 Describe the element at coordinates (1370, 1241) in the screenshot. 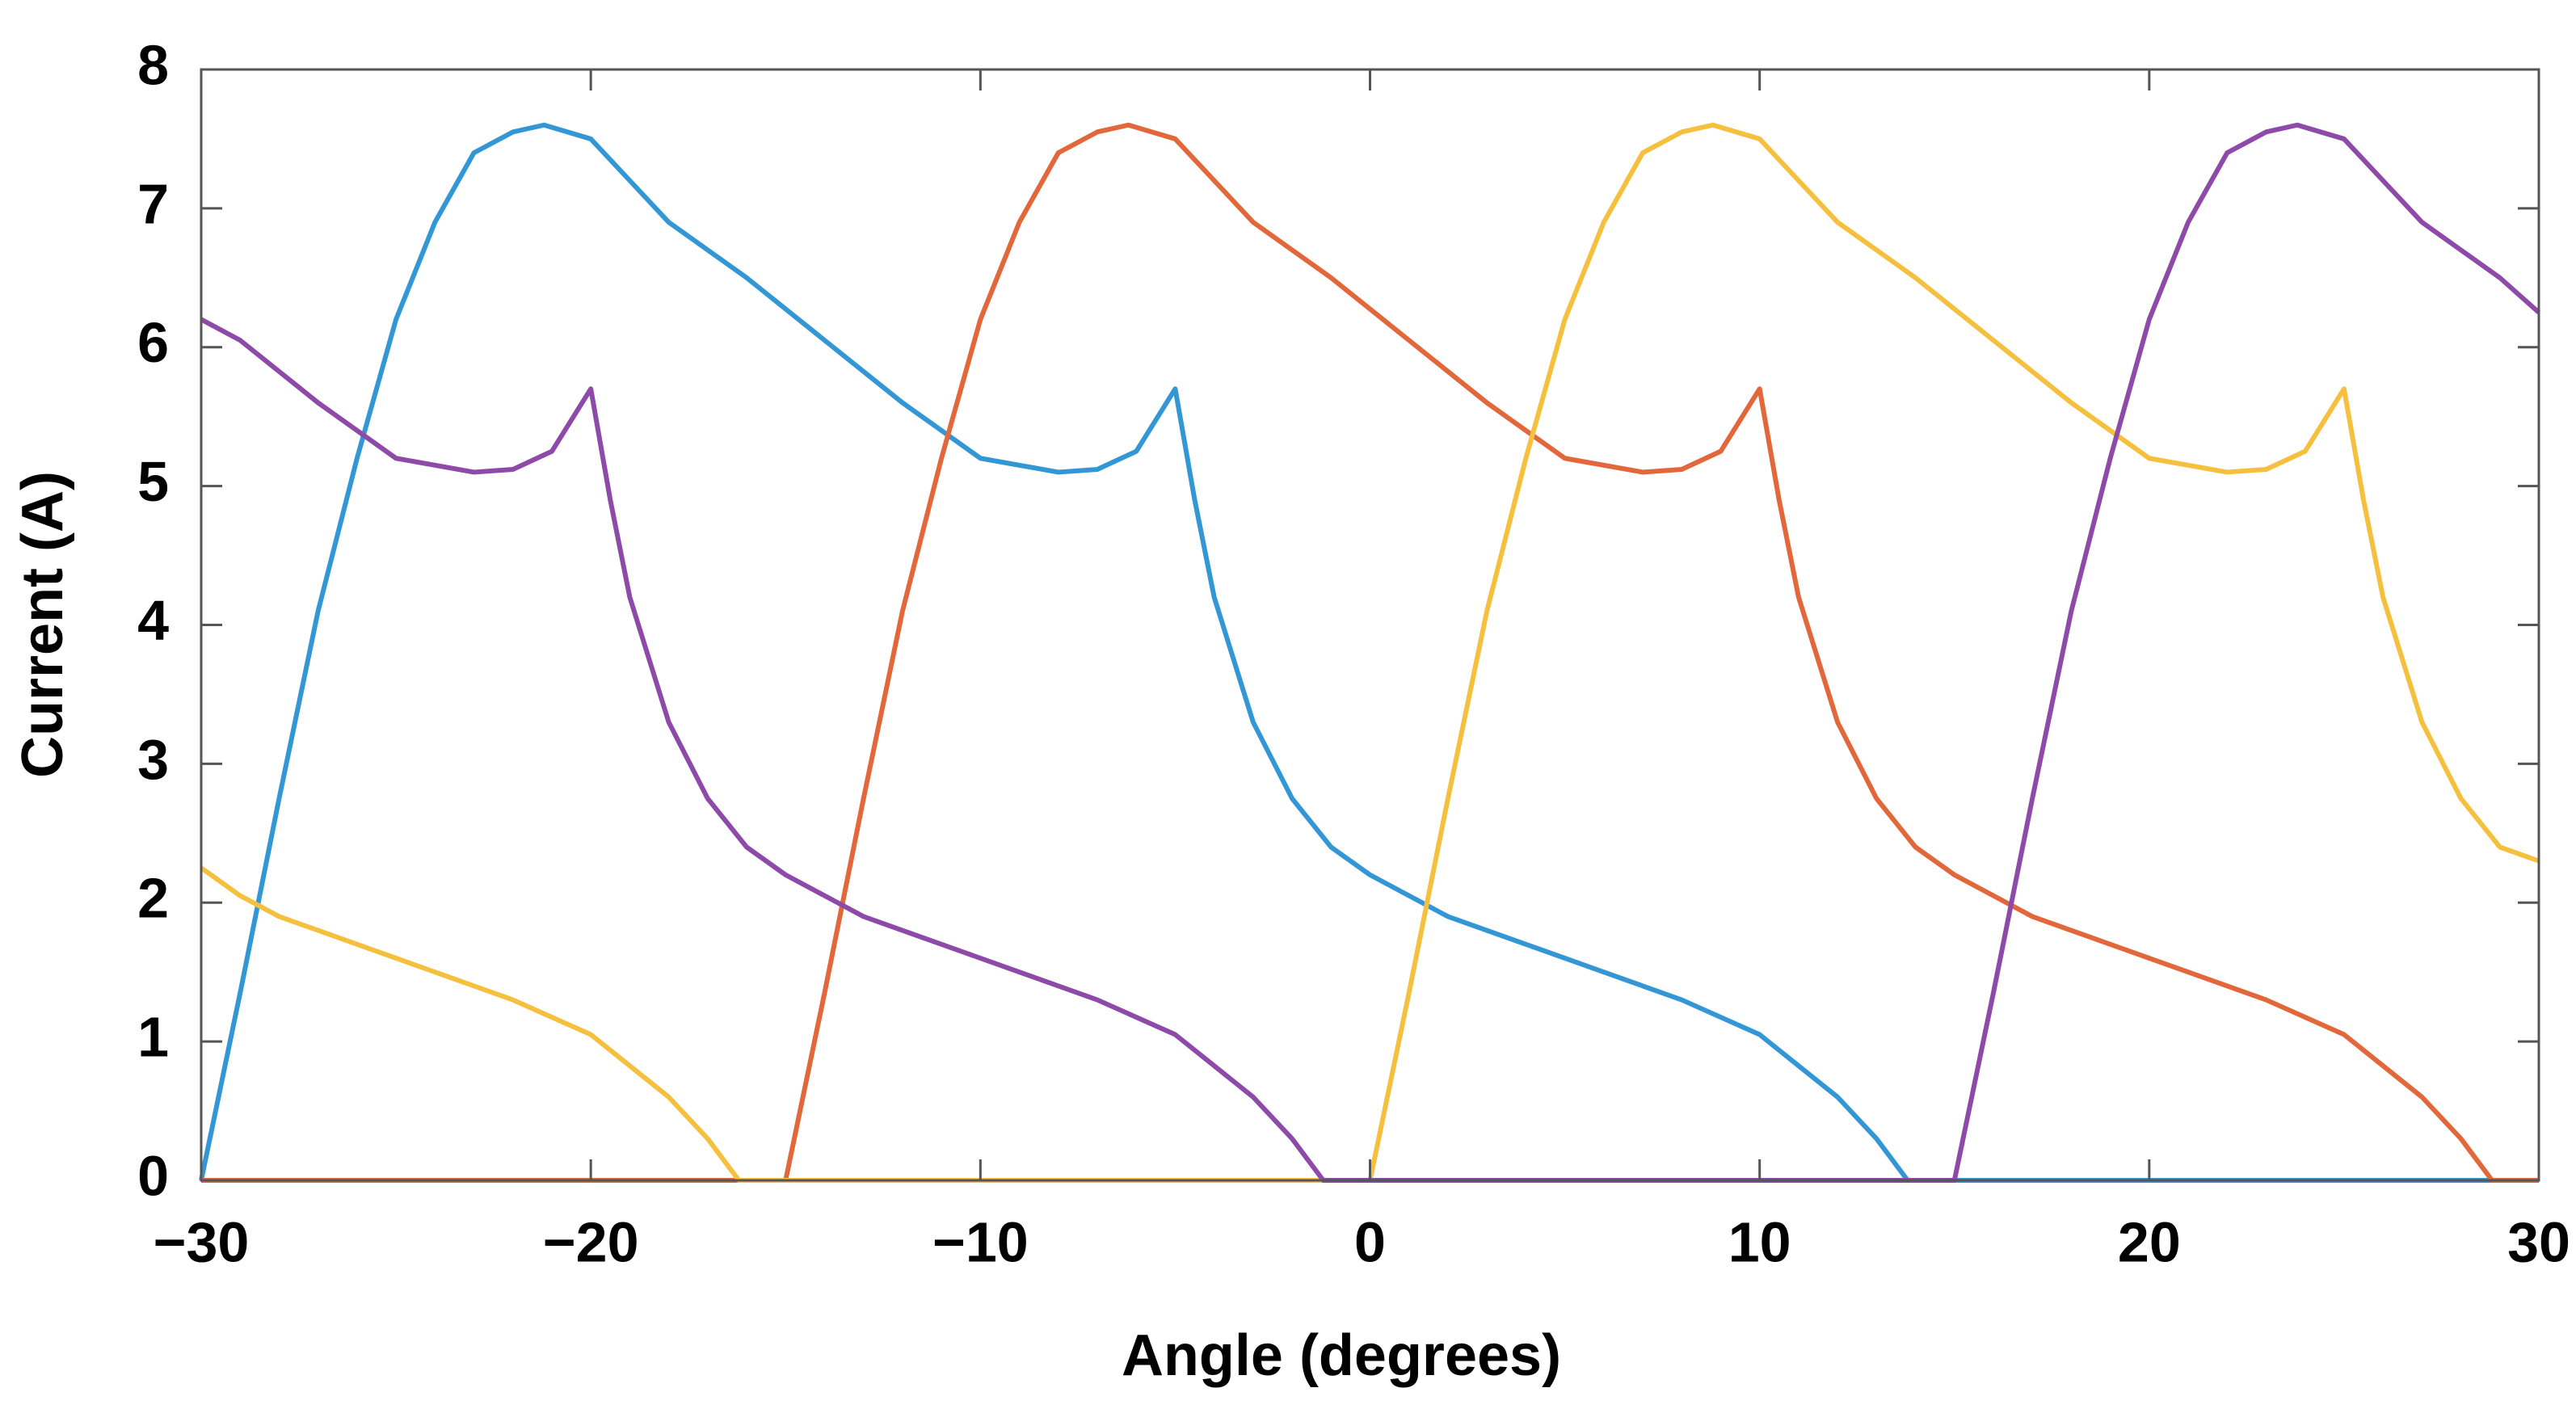

I see `x-tick-label: 0` at that location.